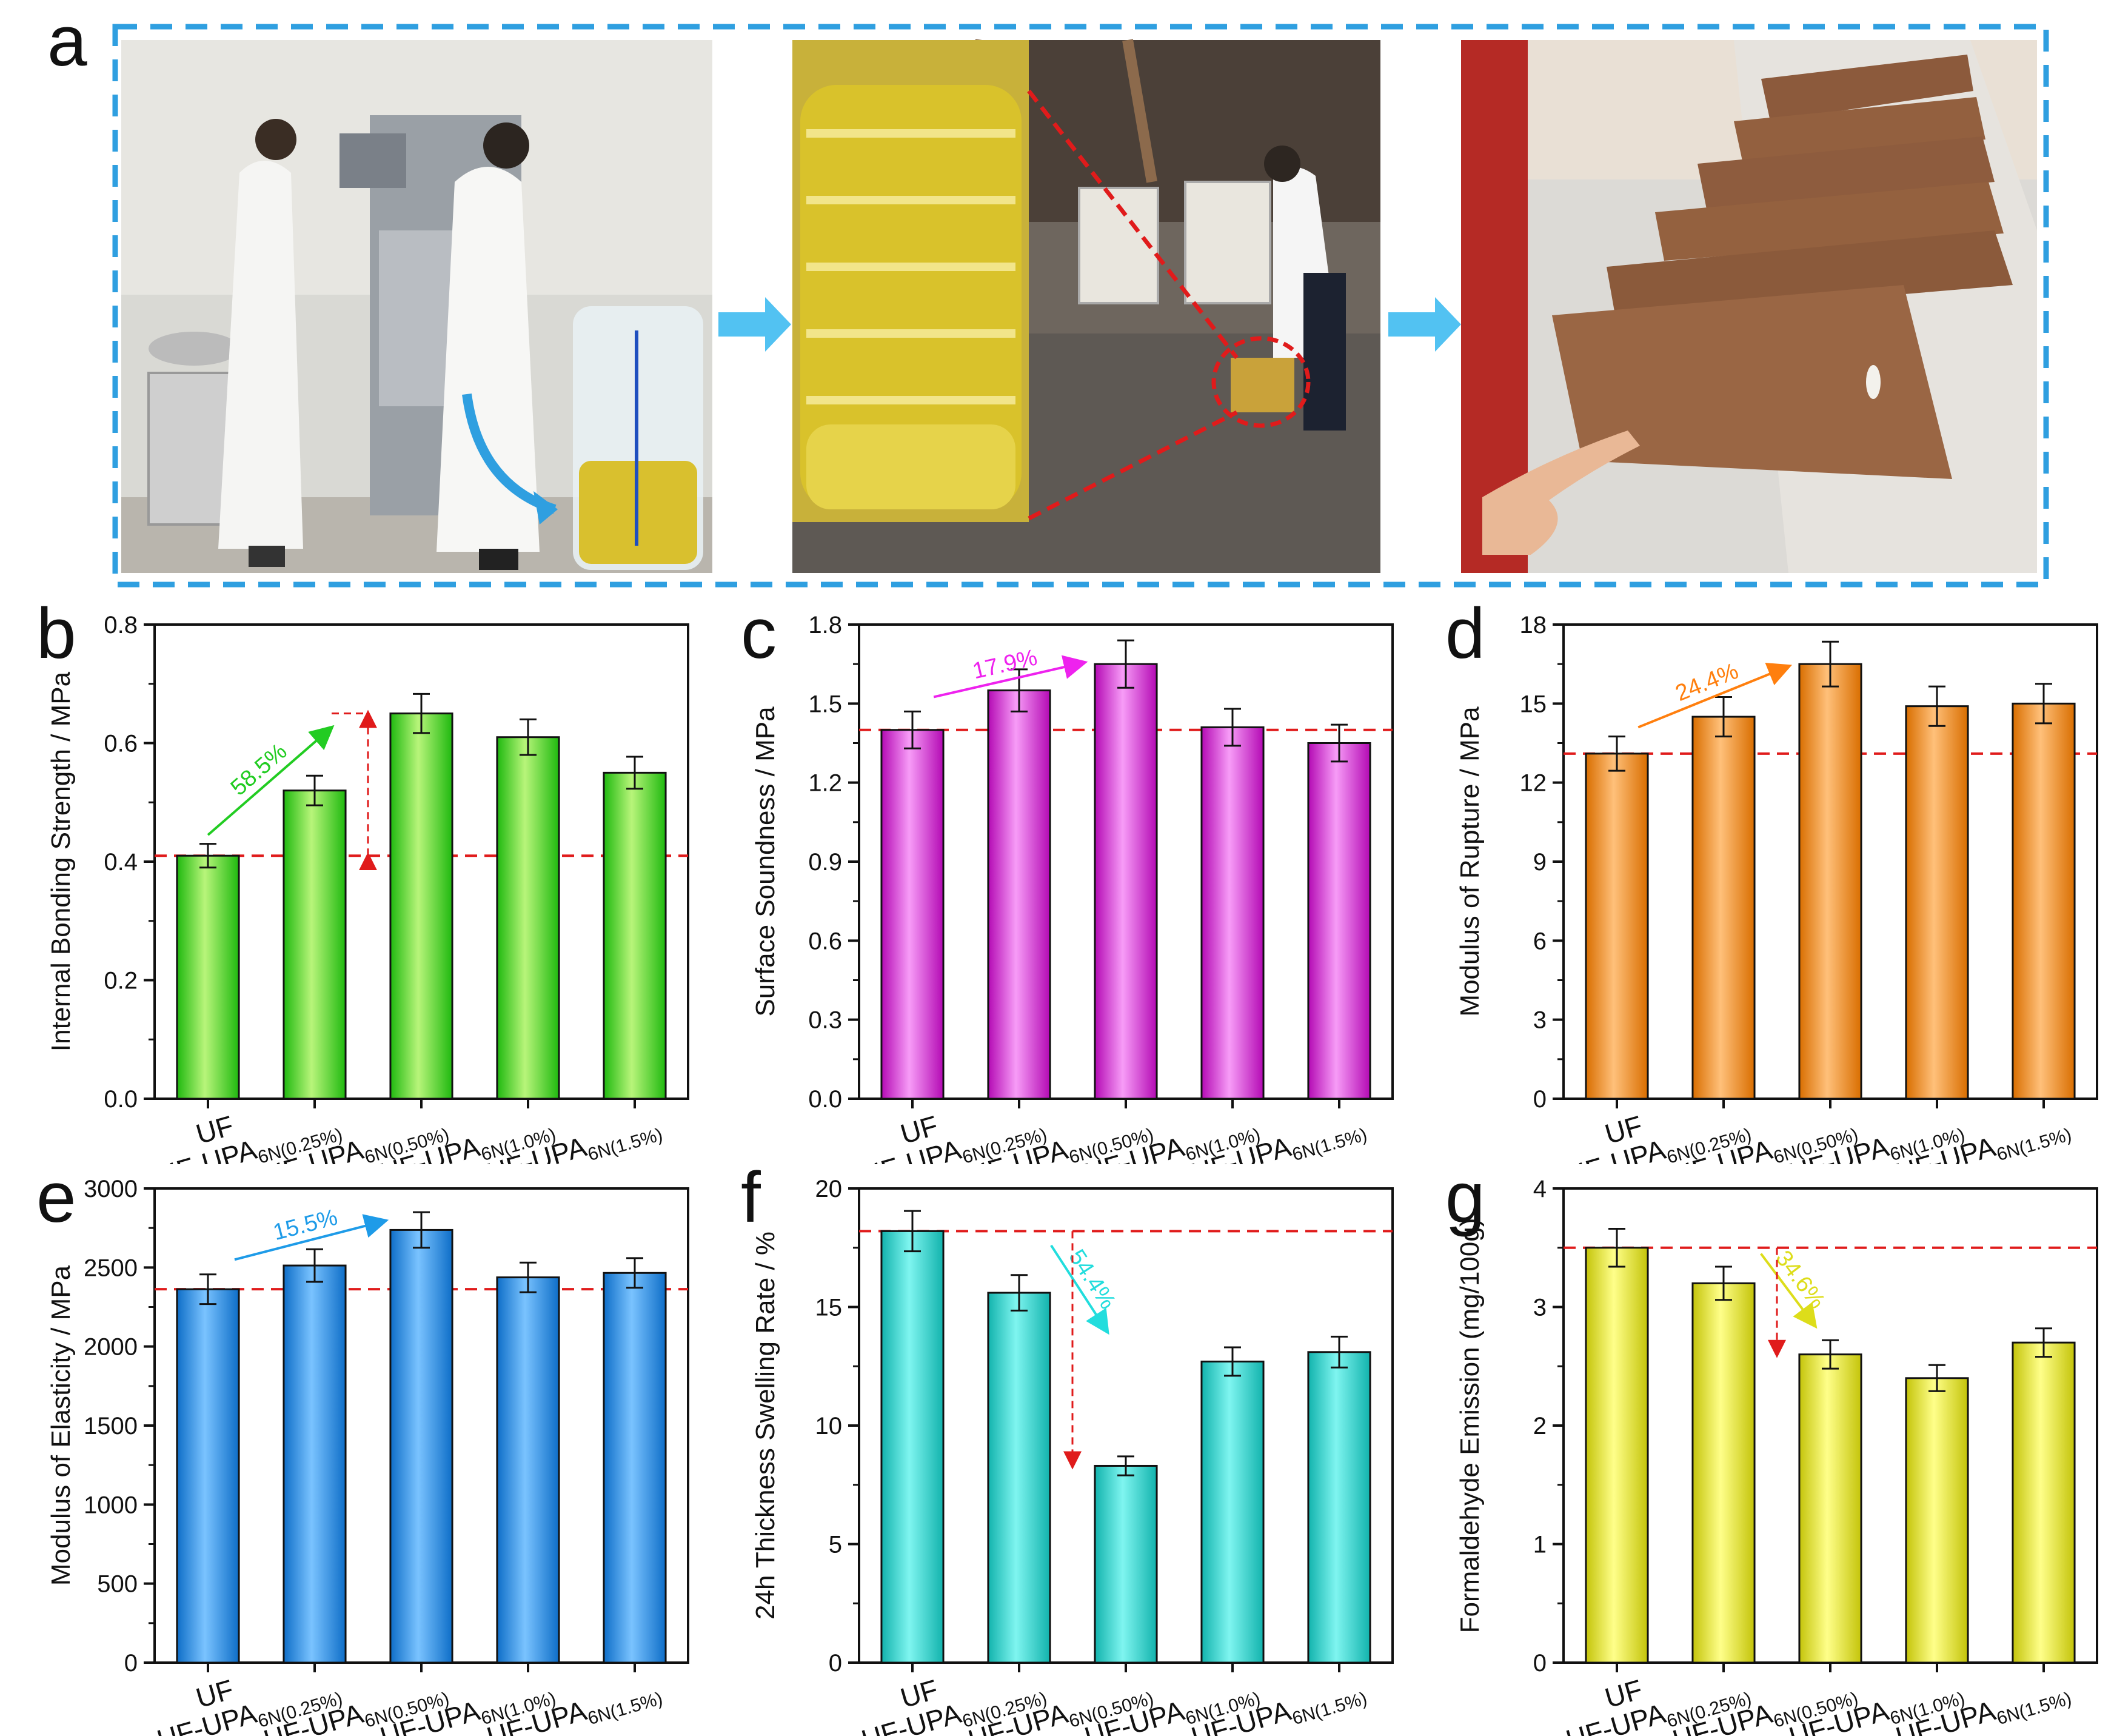 Image resolution: width=2114 pixels, height=1736 pixels. What do you see at coordinates (825, 862) in the screenshot?
I see `y-tick-label: 0.9` at bounding box center [825, 862].